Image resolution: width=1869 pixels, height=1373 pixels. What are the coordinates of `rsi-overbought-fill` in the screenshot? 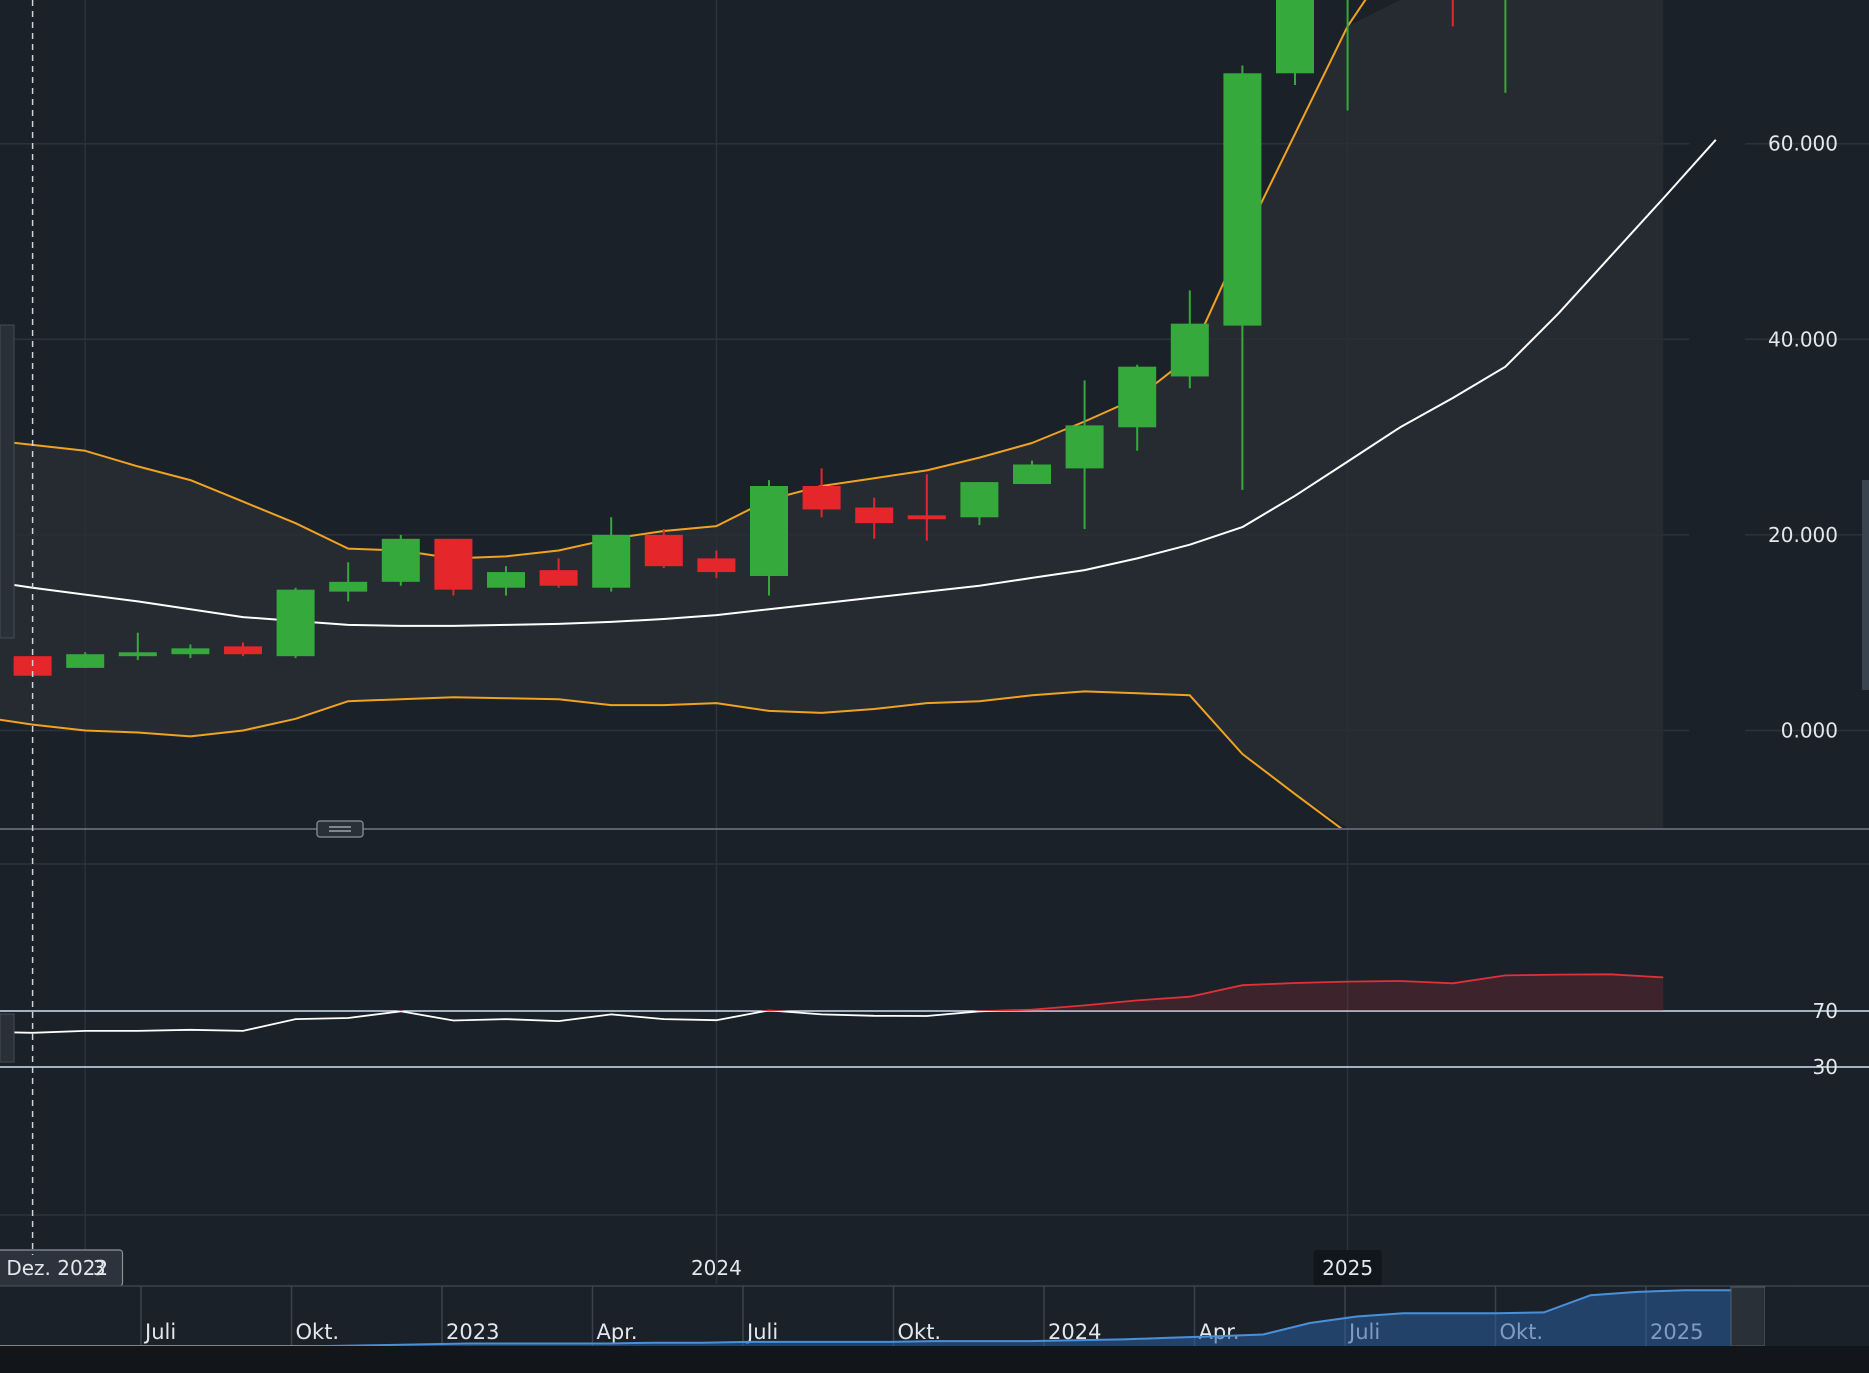 It's located at (832, 992).